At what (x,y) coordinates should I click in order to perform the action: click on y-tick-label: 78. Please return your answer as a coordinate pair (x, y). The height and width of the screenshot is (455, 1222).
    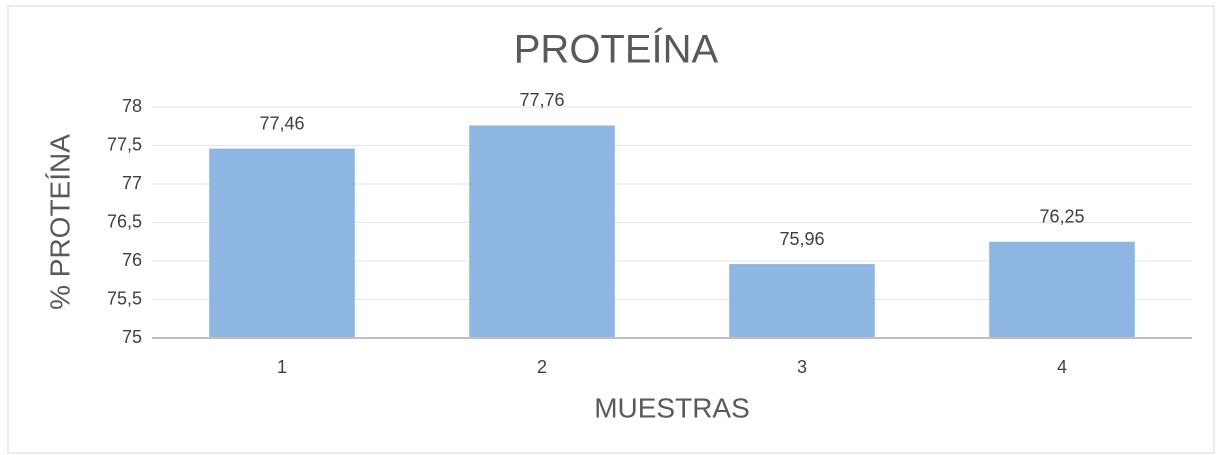
    Looking at the image, I should click on (132, 106).